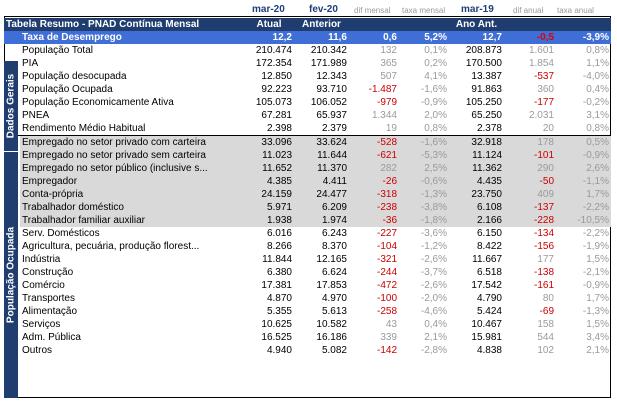 This screenshot has width=617, height=410. I want to click on cell-ano-ant: 11.667, so click(487, 259).